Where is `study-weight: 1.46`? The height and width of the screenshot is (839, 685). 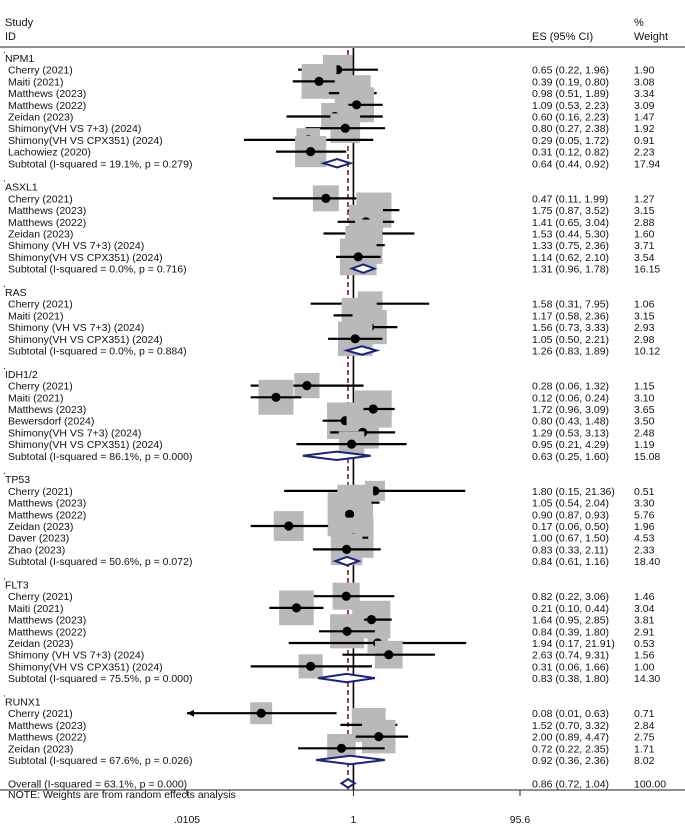 study-weight: 1.46 is located at coordinates (644, 597).